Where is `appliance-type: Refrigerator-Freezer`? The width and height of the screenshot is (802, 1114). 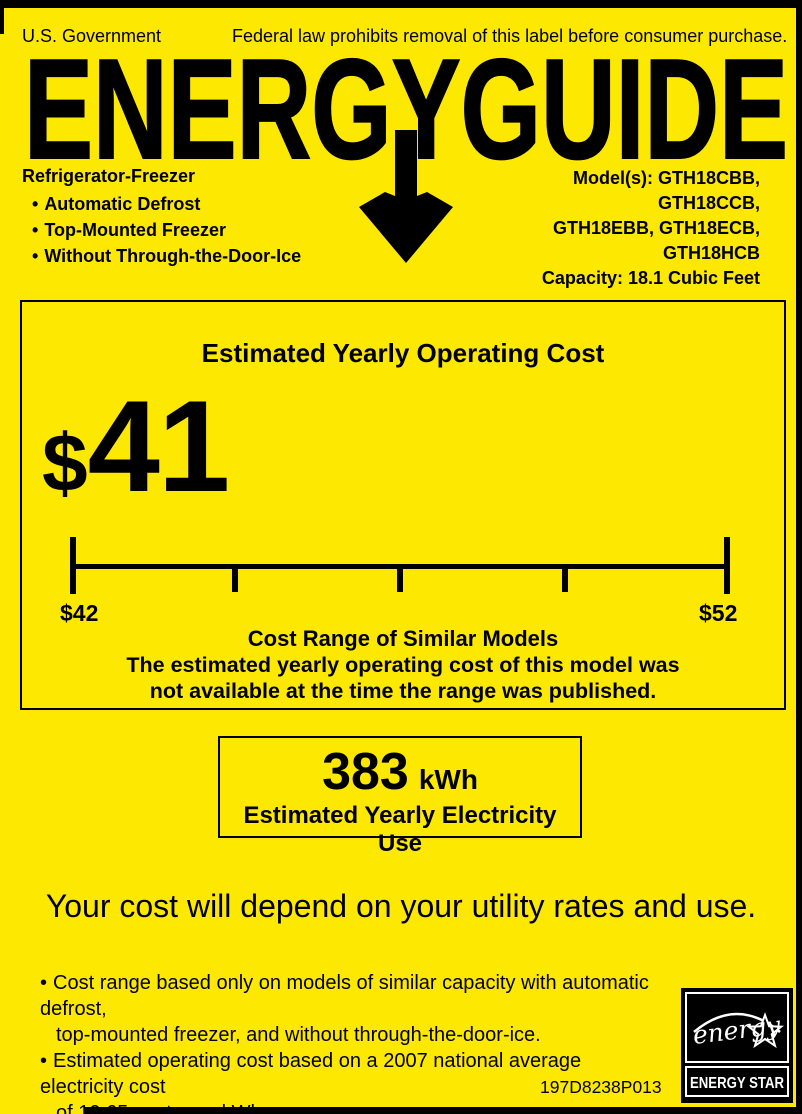
appliance-type: Refrigerator-Freezer is located at coordinates (109, 176).